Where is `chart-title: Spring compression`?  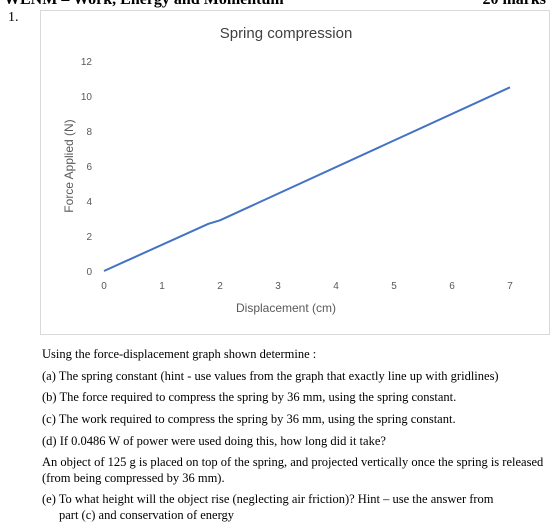
chart-title: Spring compression is located at coordinates (286, 33).